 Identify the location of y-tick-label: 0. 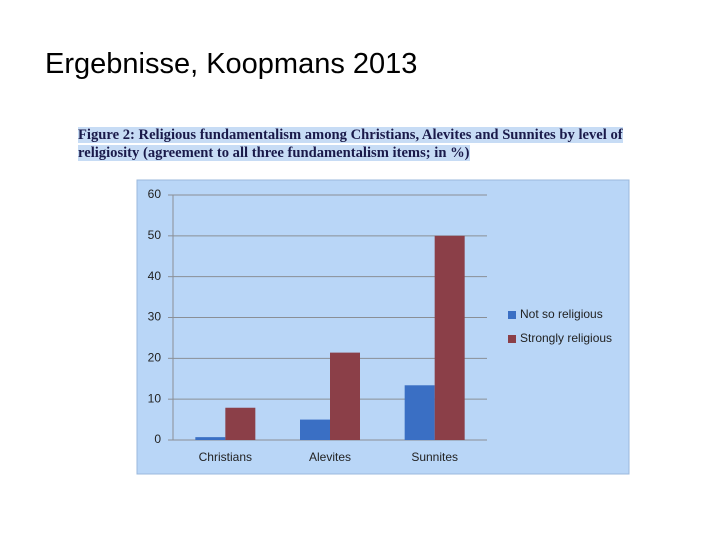
(157, 439).